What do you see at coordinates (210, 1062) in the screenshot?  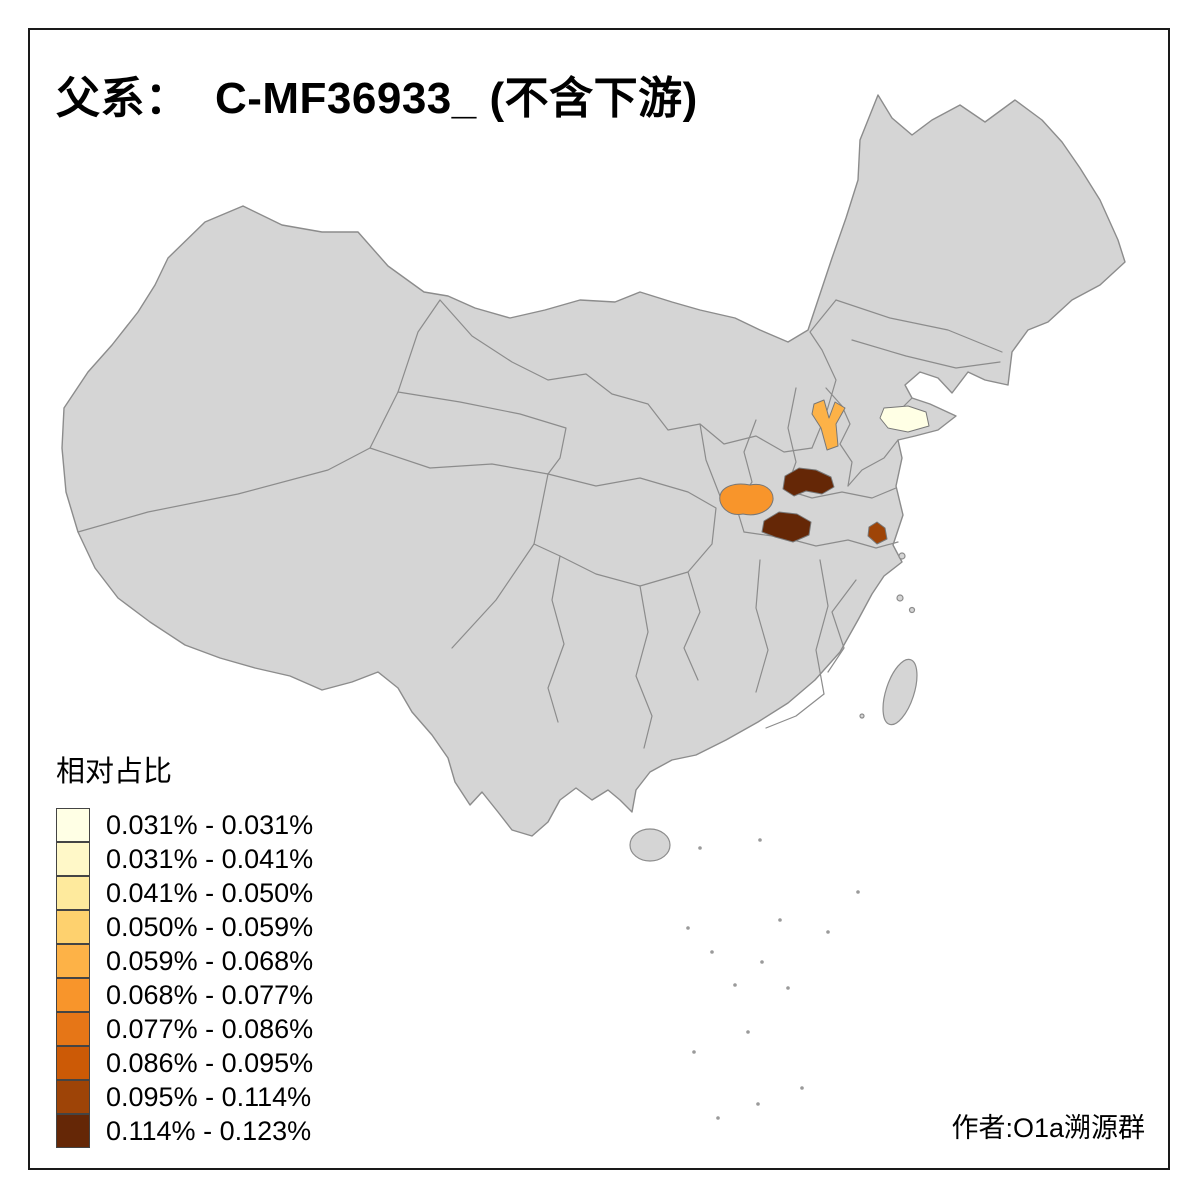 I see `legend-label: 0.086% - 0.095%` at bounding box center [210, 1062].